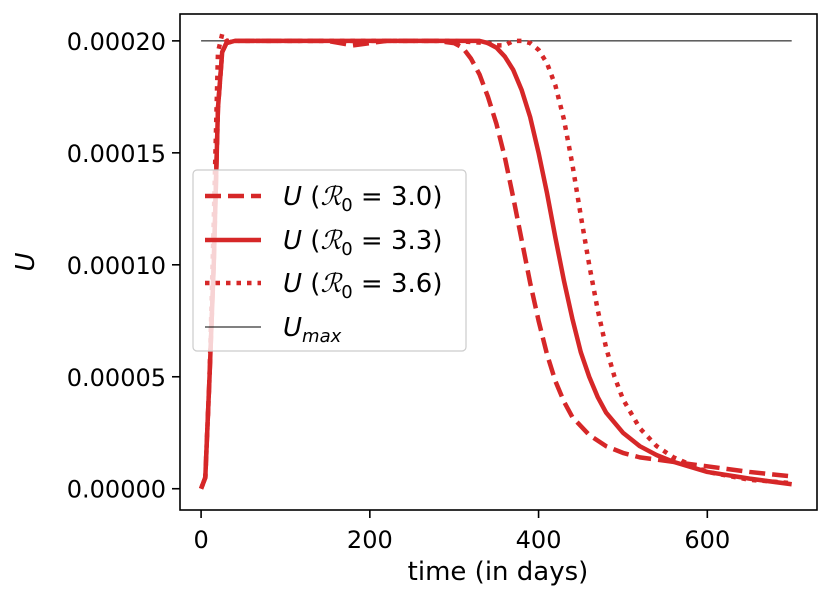 Image resolution: width=830 pixels, height=598 pixels. What do you see at coordinates (498, 572) in the screenshot?
I see `x-axis-label: time (in days)` at bounding box center [498, 572].